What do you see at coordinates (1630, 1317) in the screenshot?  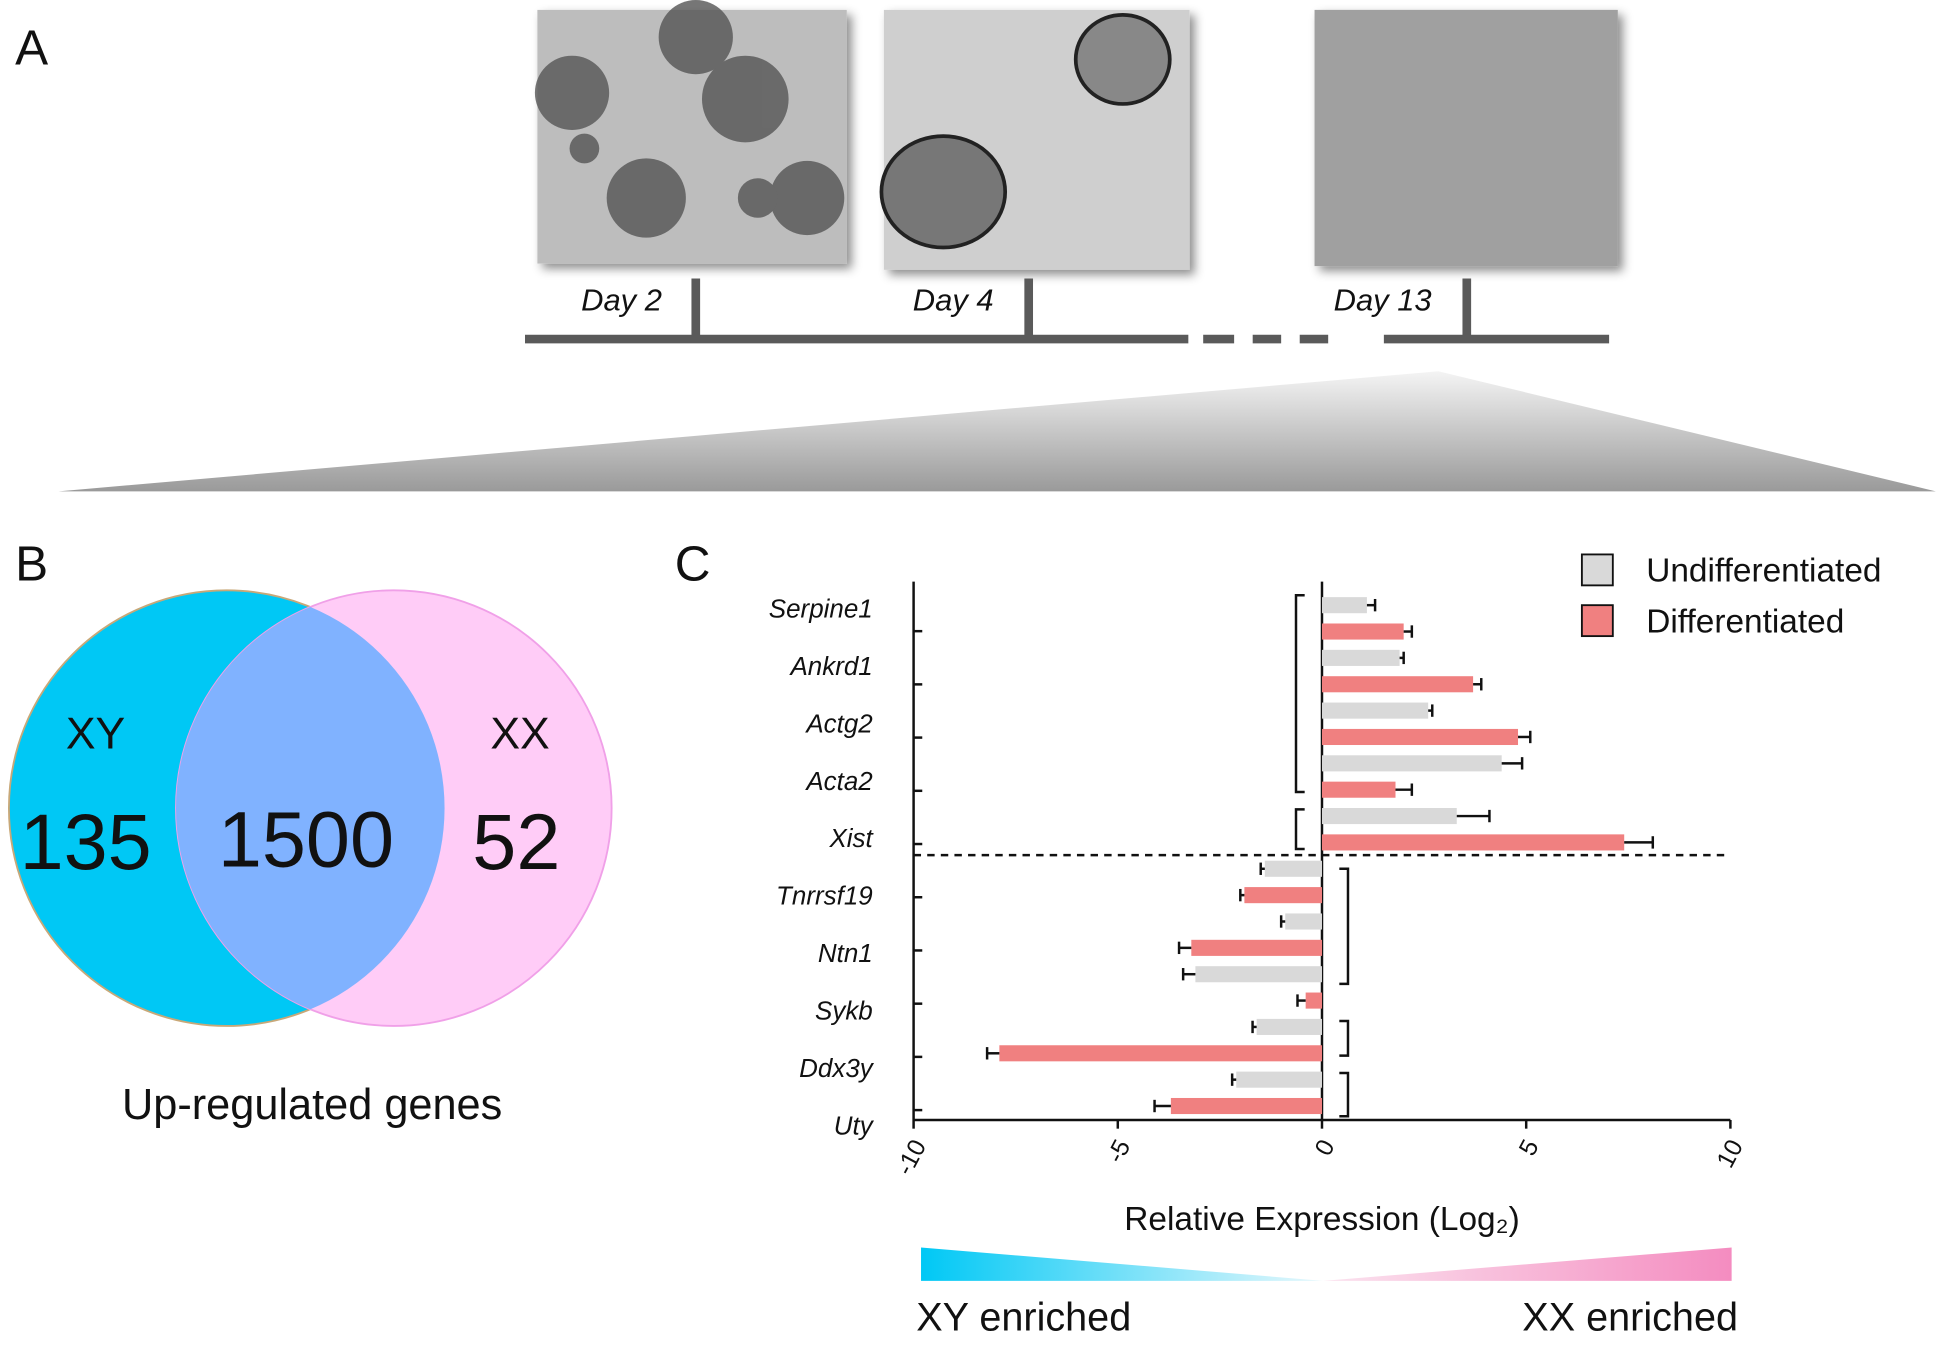 I see `annotation: XX enriched` at bounding box center [1630, 1317].